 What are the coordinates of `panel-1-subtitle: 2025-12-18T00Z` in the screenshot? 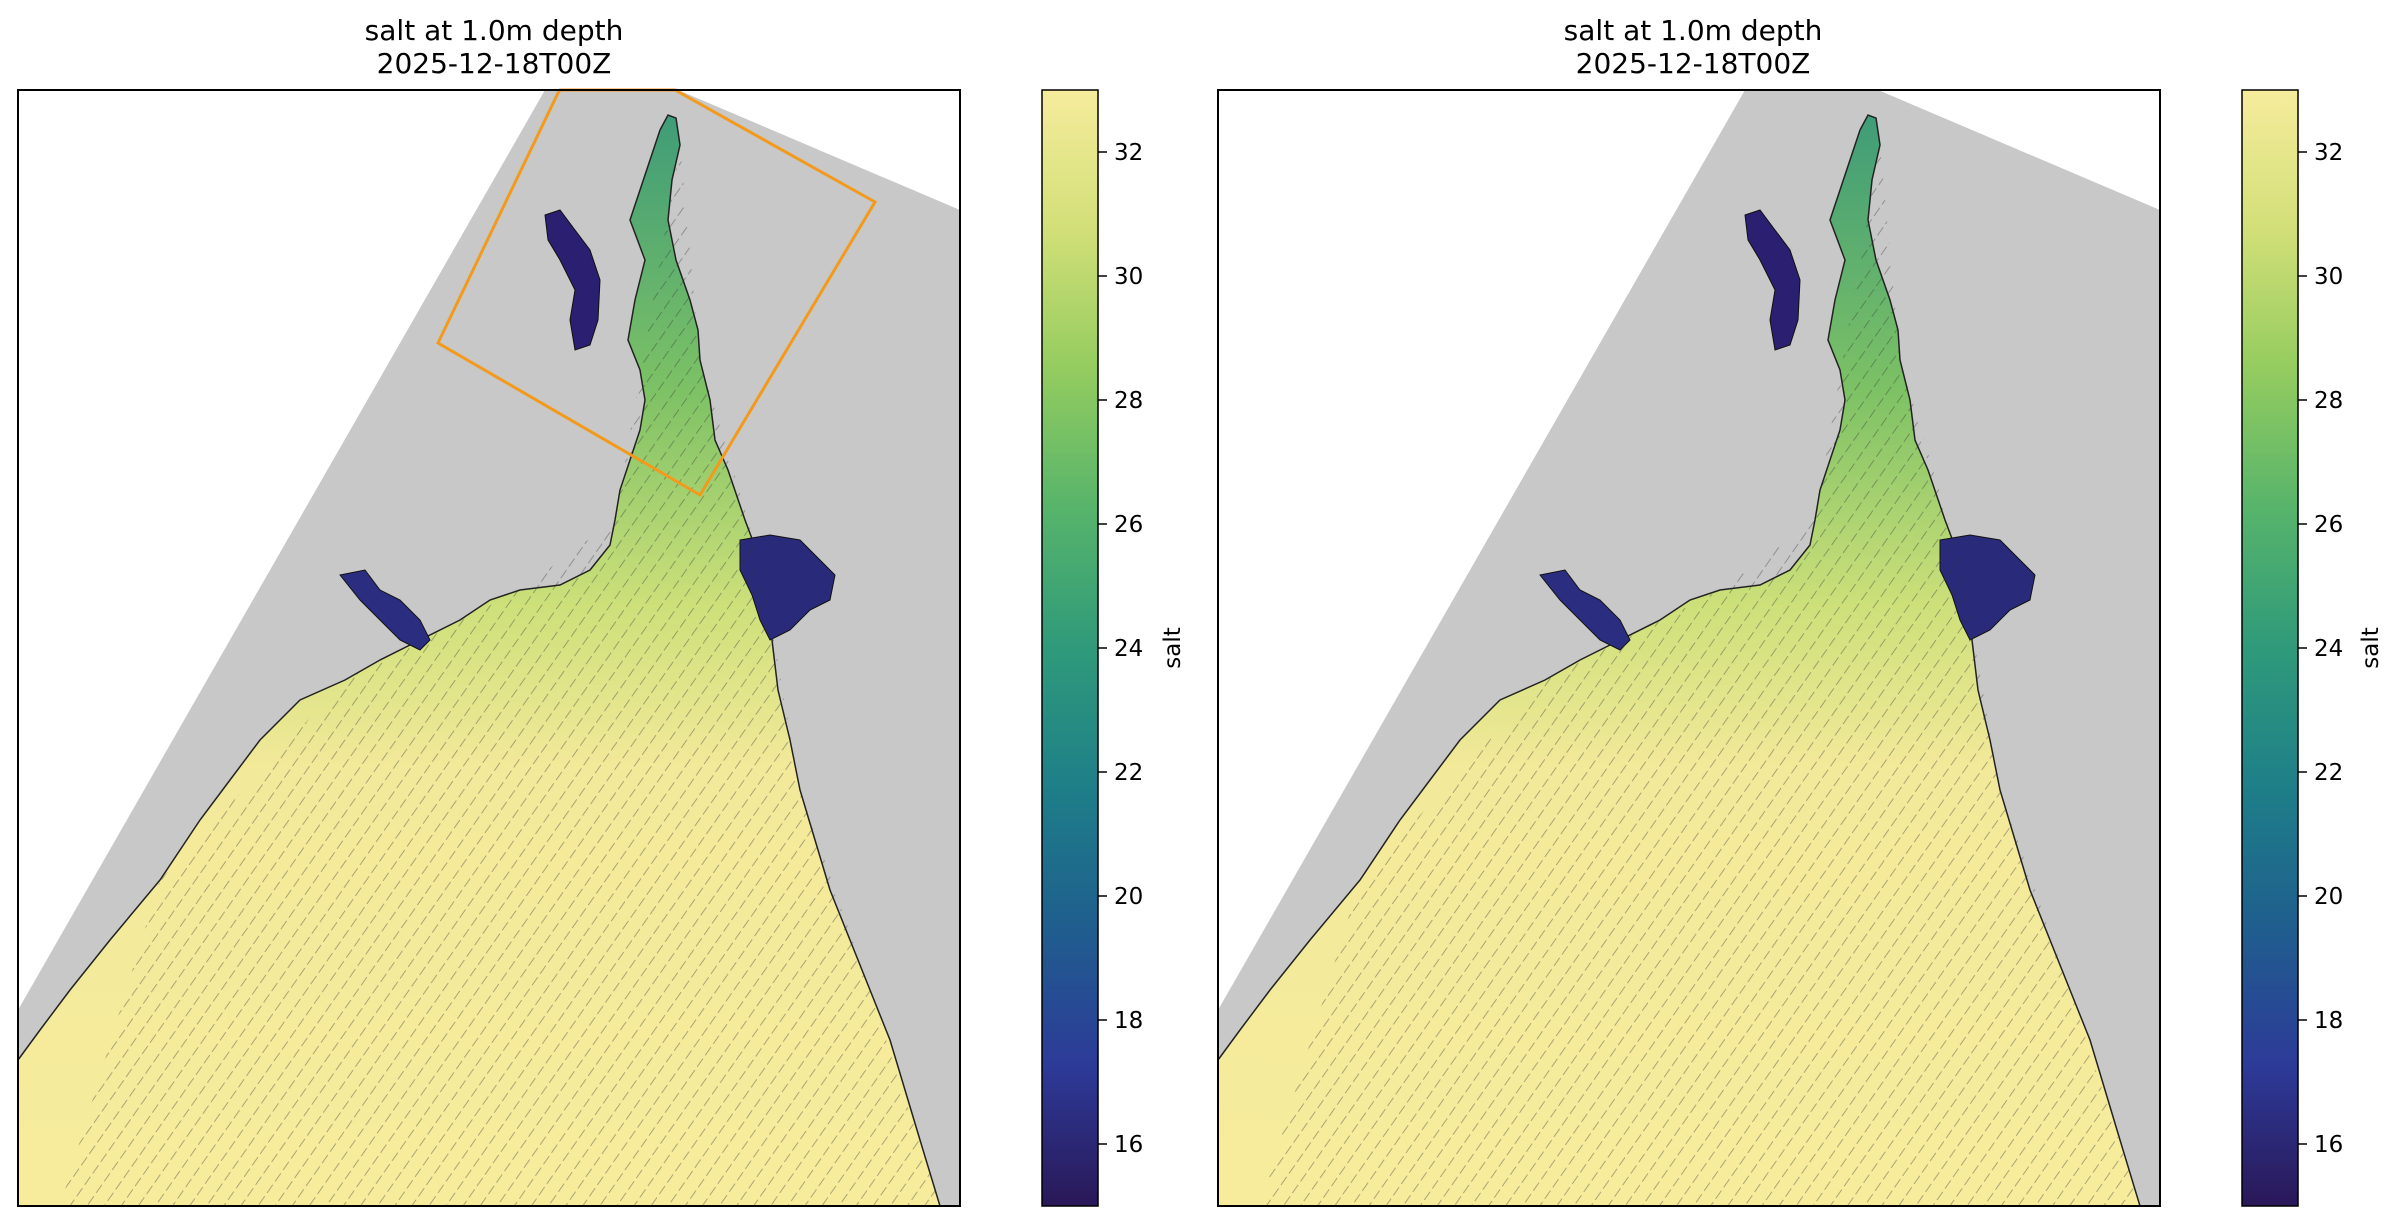 It's located at (494, 63).